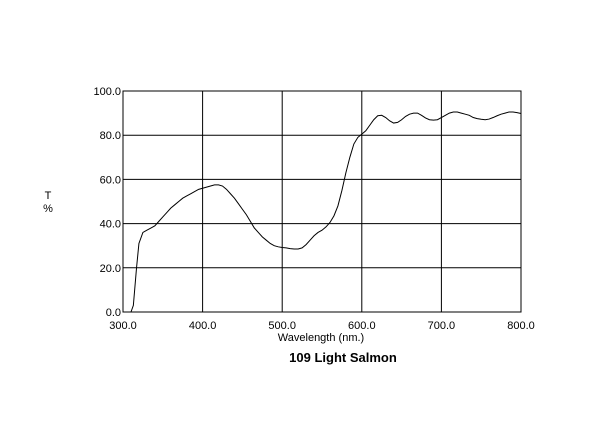 The width and height of the screenshot is (595, 422). What do you see at coordinates (442, 326) in the screenshot?
I see `x-tick-label: 700.0` at bounding box center [442, 326].